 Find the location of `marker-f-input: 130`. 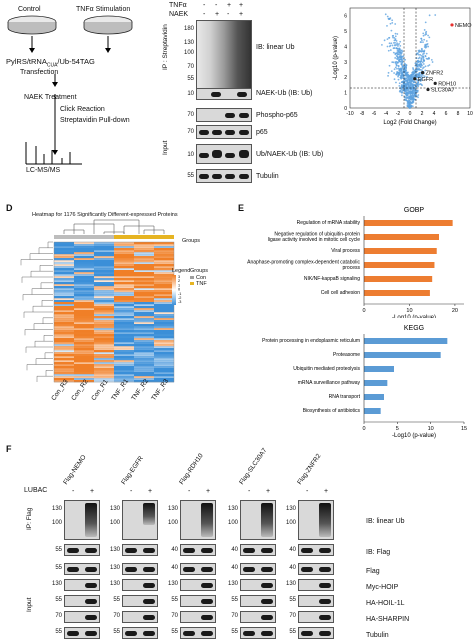

marker-f-input: 130 is located at coordinates (232, 584).